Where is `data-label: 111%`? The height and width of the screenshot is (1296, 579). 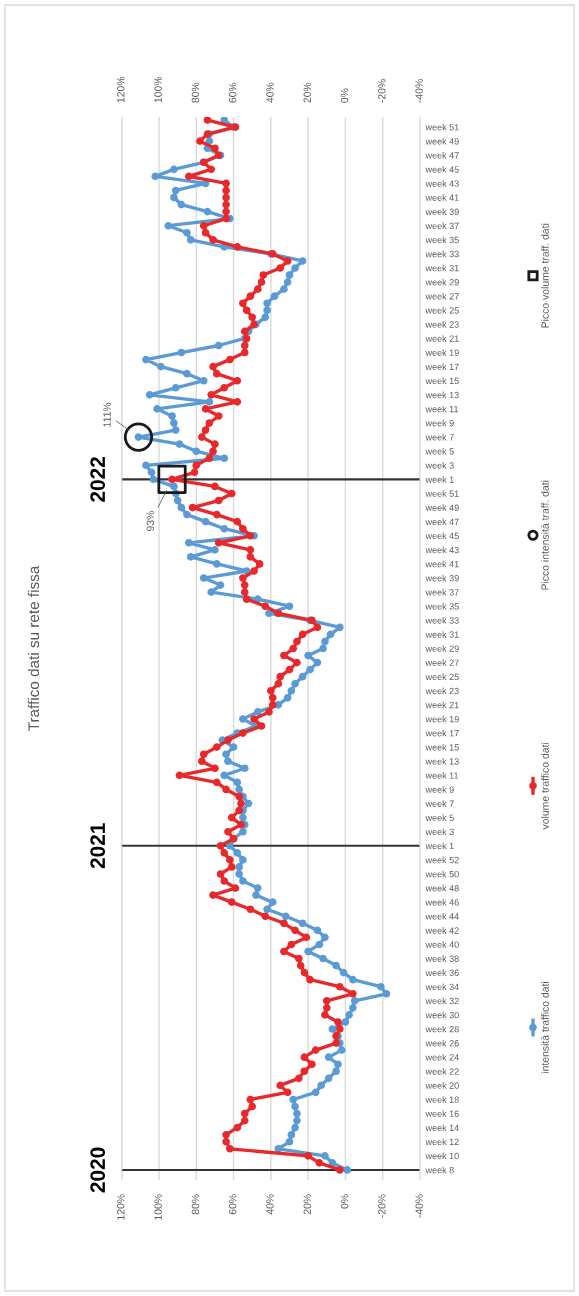 data-label: 111% is located at coordinates (107, 414).